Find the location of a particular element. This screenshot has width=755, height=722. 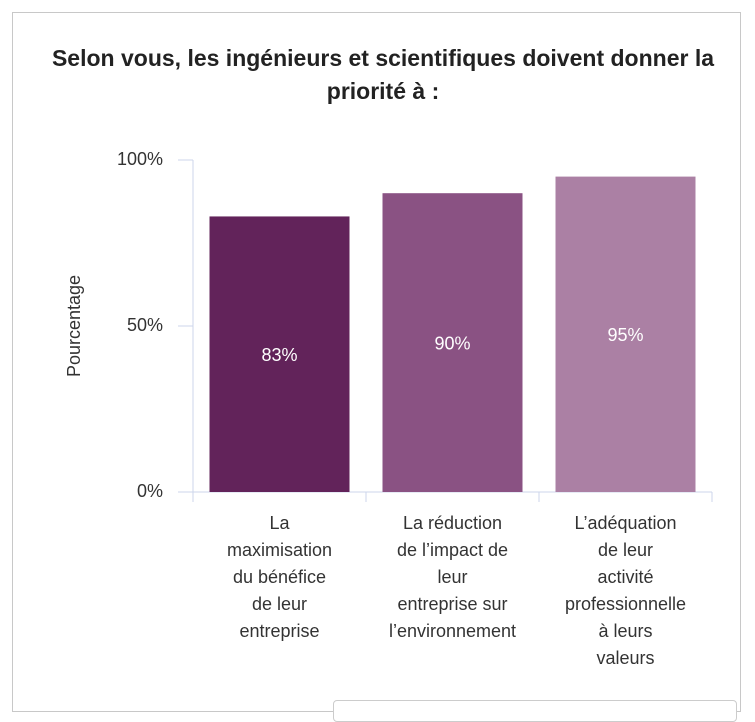

value-label: 90% is located at coordinates (452, 343).